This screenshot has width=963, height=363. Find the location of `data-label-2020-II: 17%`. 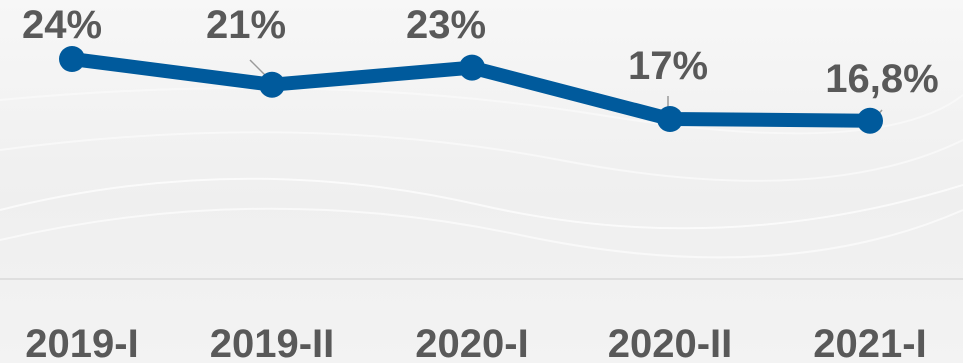

data-label-2020-II: 17% is located at coordinates (668, 66).